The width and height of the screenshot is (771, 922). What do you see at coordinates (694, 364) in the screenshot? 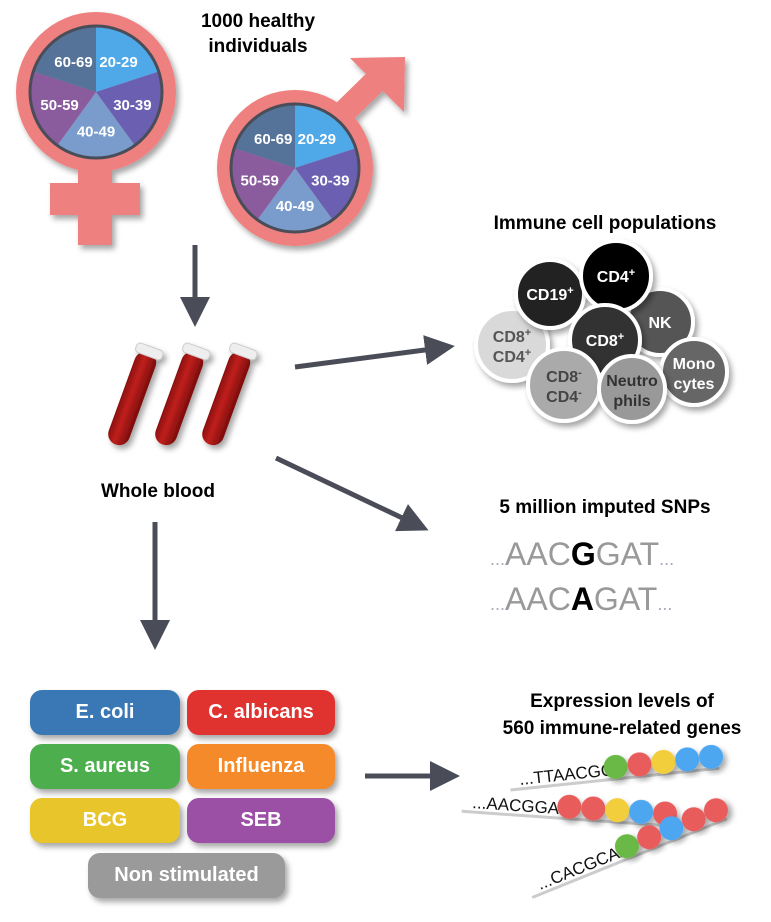
I see `svg-text: Mono` at bounding box center [694, 364].